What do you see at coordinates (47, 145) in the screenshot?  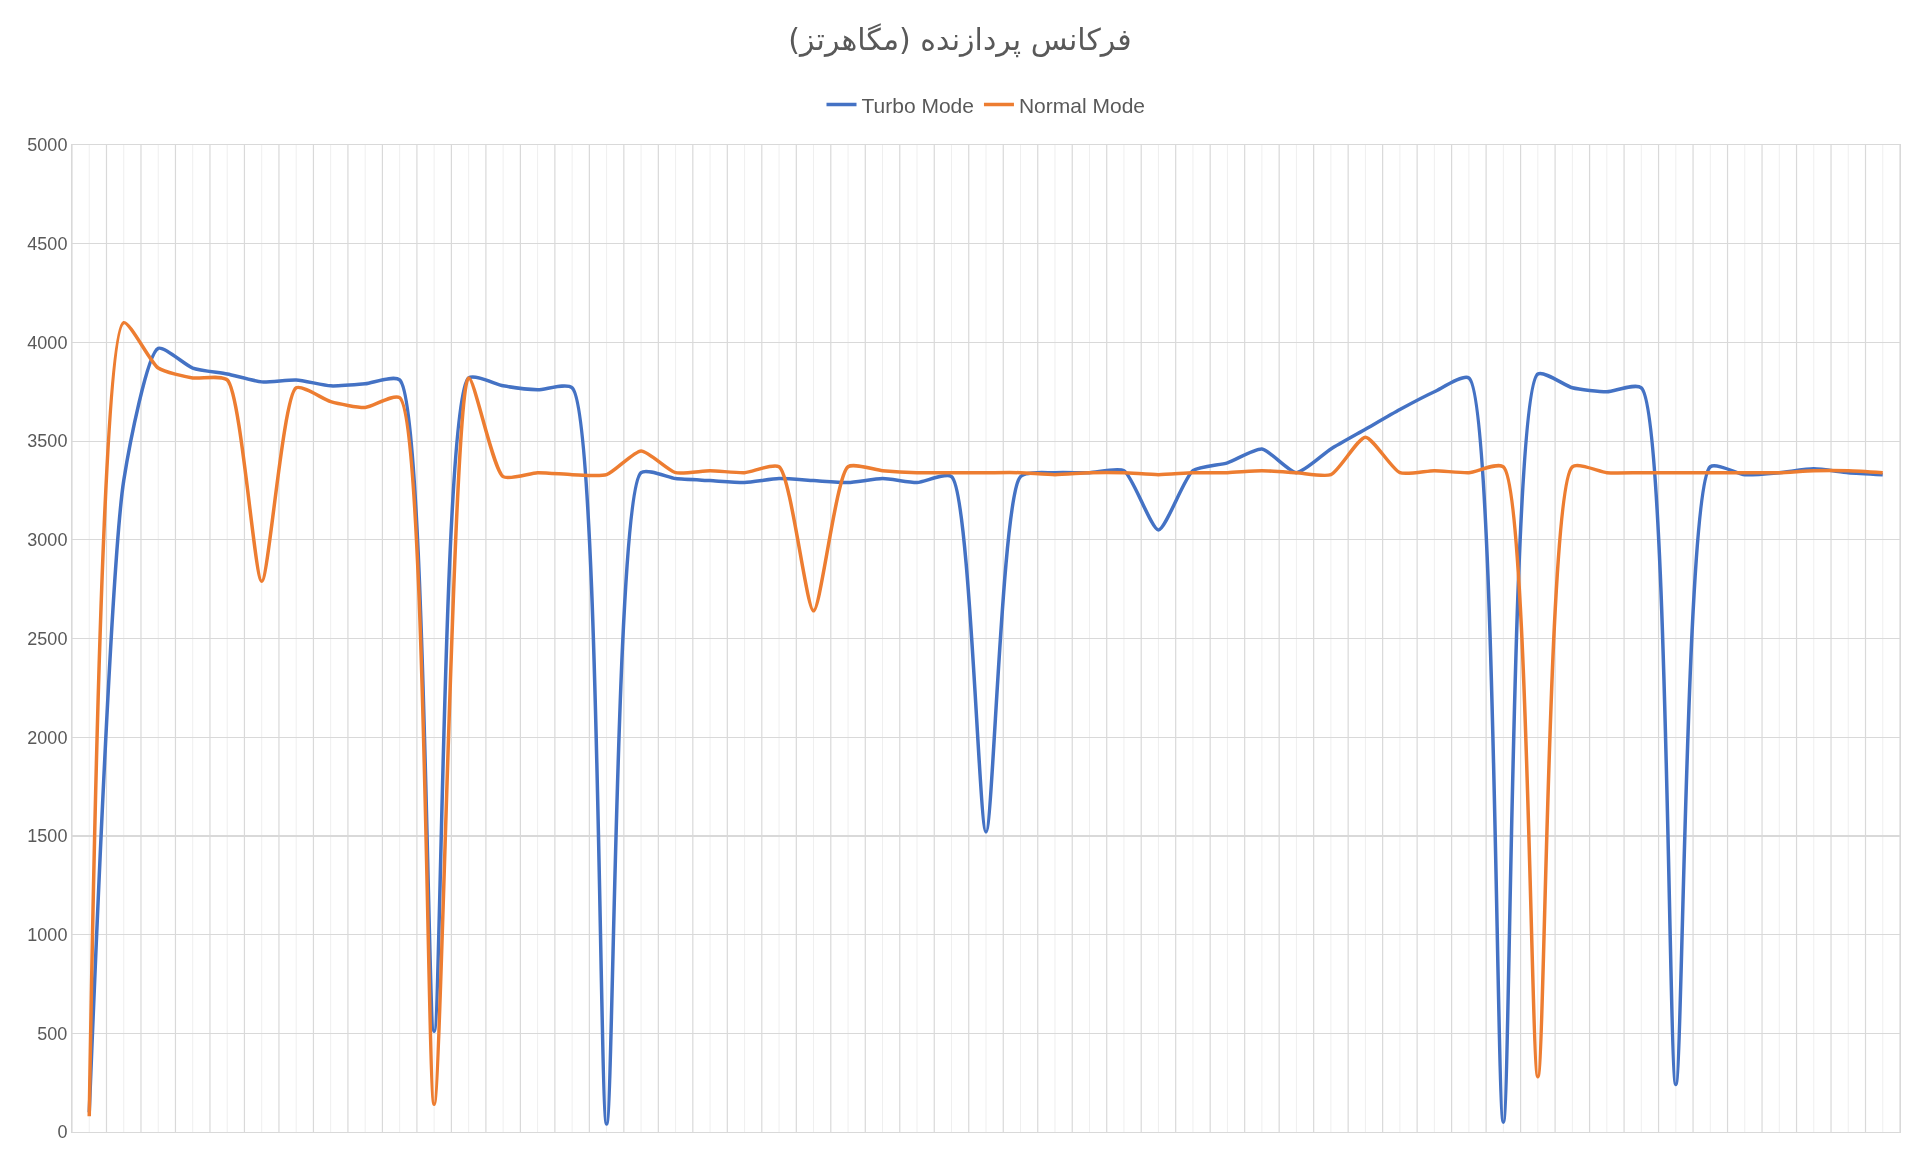 I see `y-tick-label: 5000` at bounding box center [47, 145].